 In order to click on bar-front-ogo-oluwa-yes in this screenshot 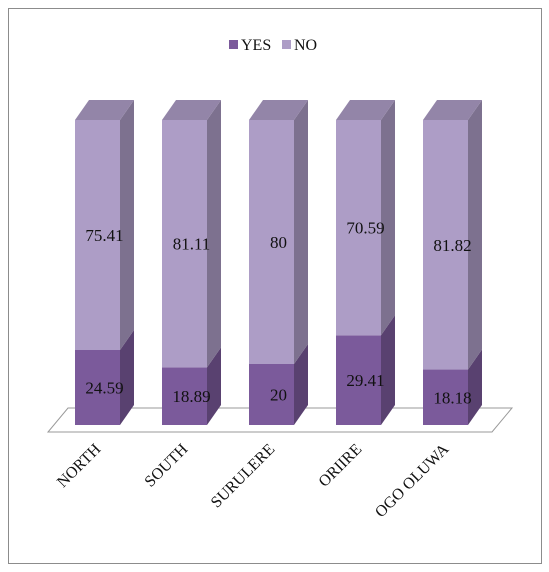, I will do `click(445, 397)`.